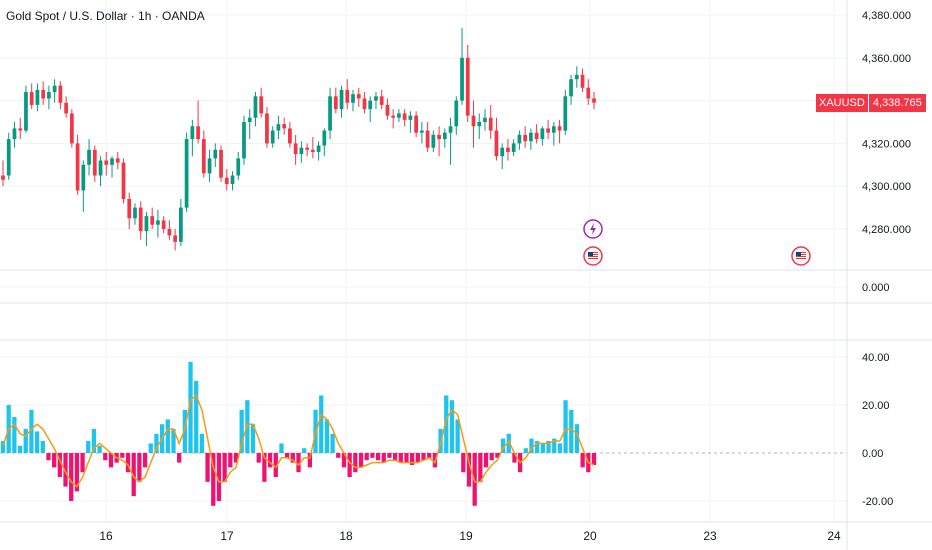  What do you see at coordinates (886, 16) in the screenshot?
I see `price-axis-label: 4,380.000` at bounding box center [886, 16].